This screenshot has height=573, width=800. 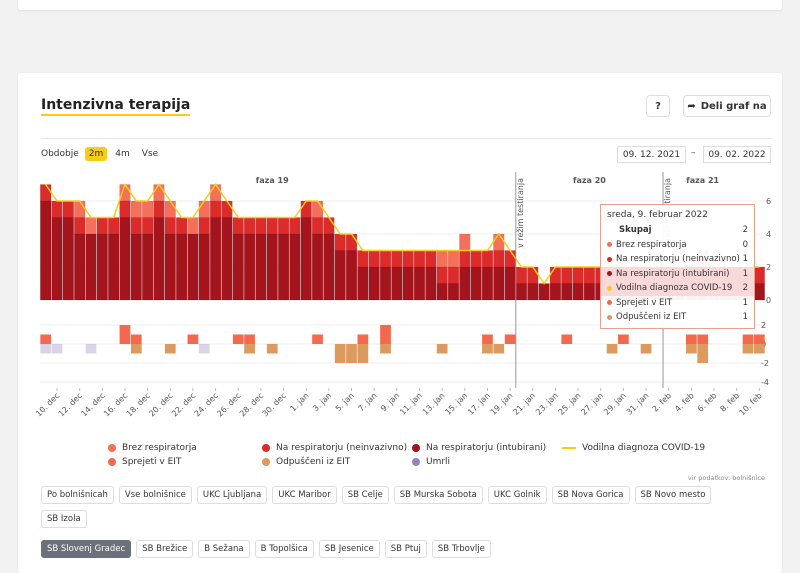 I want to click on share-label: Deli graf na, so click(x=733, y=106).